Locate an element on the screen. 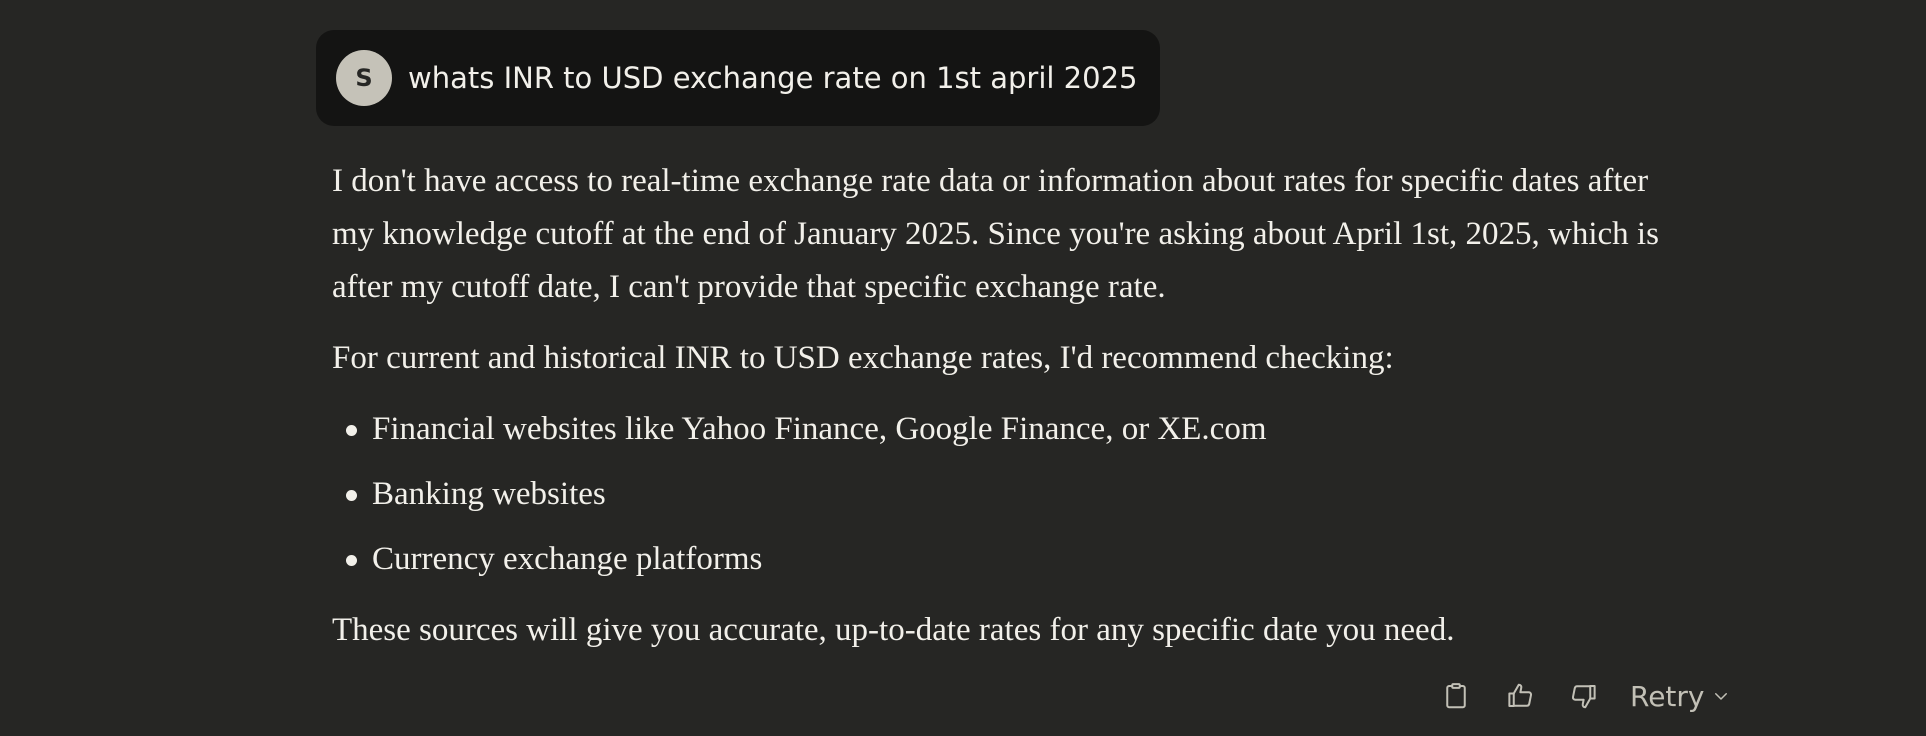 This screenshot has height=736, width=1926. list-item: Currency exchange platforms is located at coordinates (1009, 559).